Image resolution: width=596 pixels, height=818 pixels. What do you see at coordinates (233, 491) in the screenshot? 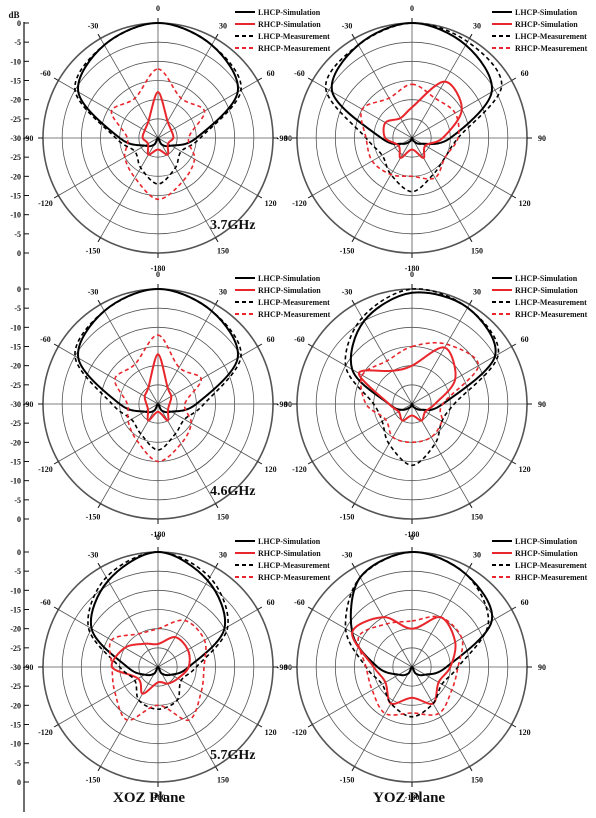
I see `freq-label-2: 4.6GHz` at bounding box center [233, 491].